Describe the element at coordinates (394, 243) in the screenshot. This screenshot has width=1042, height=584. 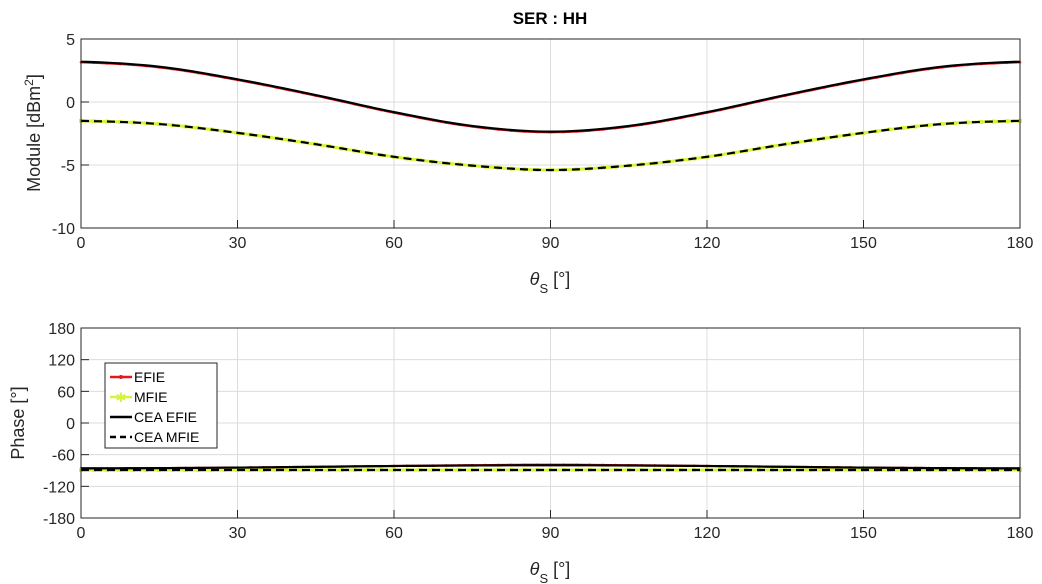
I see `module-xtick-label-60: 60` at that location.